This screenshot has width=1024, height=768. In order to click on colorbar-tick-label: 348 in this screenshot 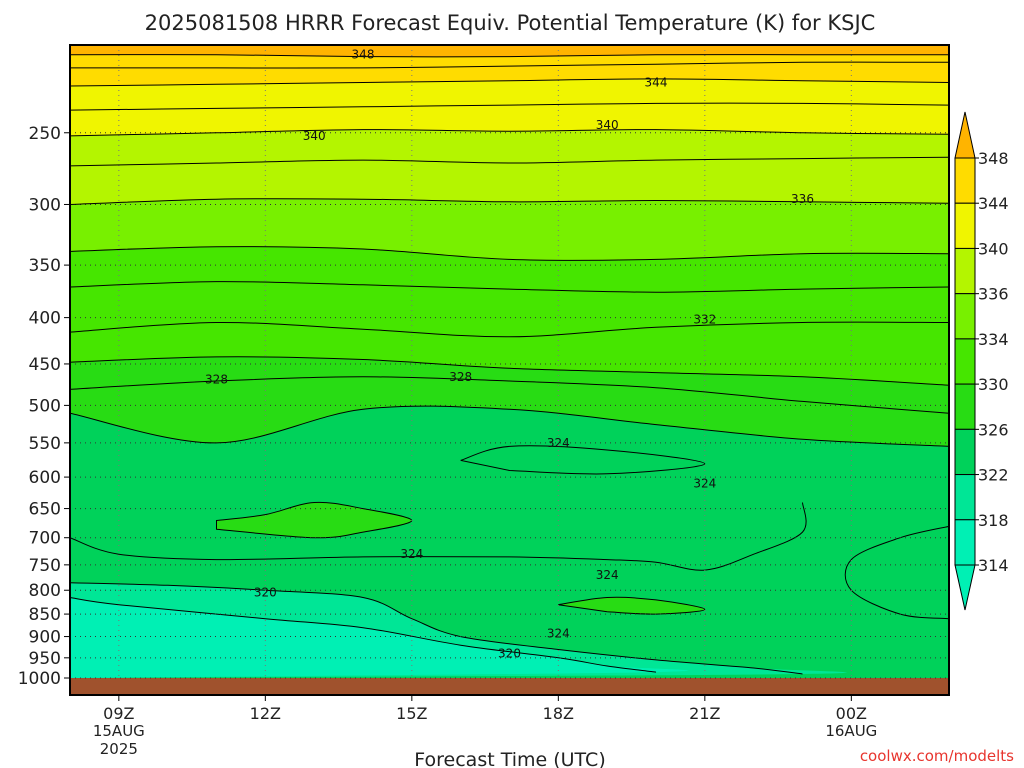, I will do `click(993, 158)`.